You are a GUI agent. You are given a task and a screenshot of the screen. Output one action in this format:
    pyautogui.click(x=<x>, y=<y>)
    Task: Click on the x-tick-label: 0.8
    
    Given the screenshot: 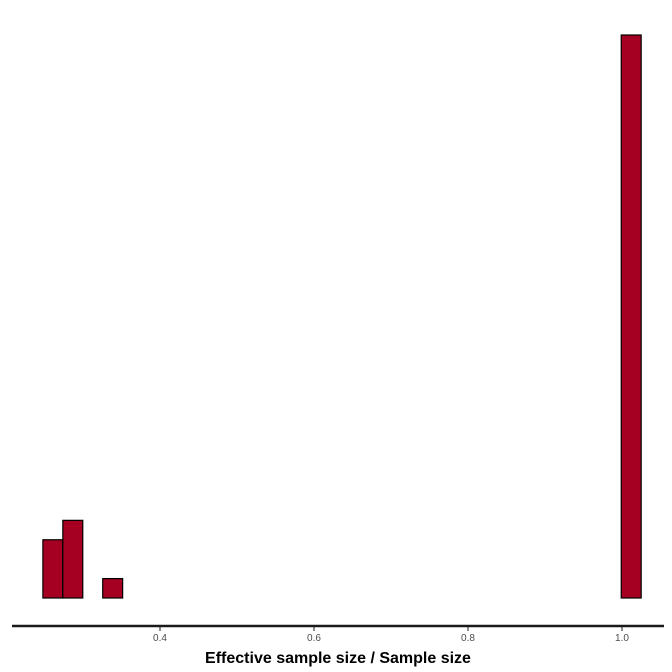 What is the action you would take?
    pyautogui.click(x=468, y=638)
    